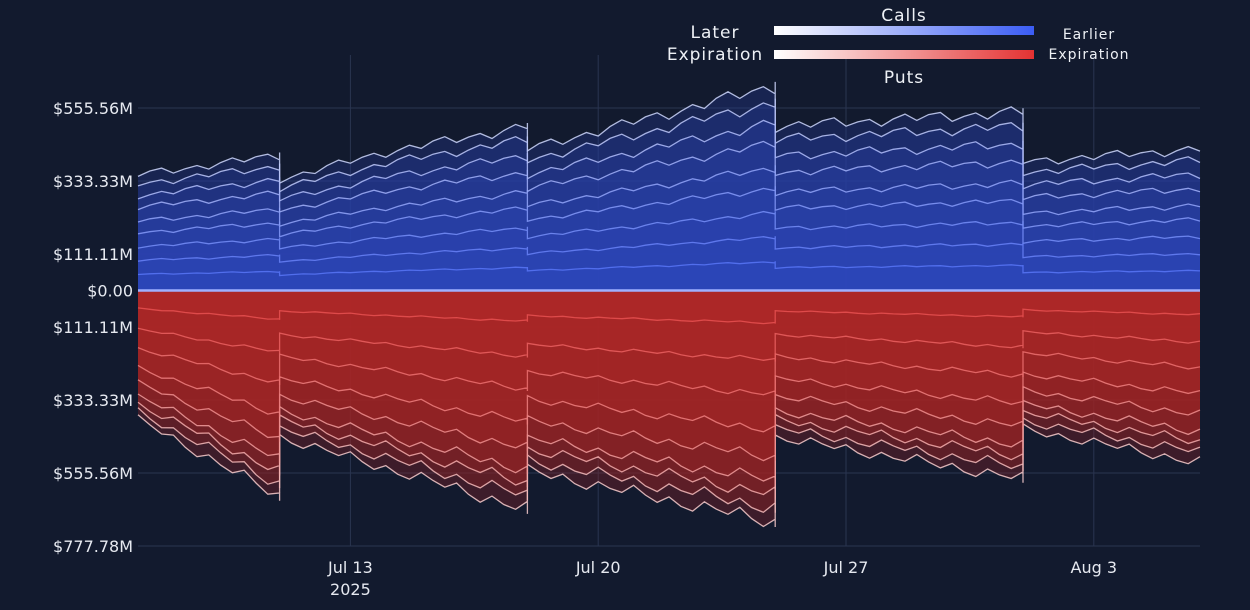  I want to click on x-tick-label: Jul 20, so click(598, 567).